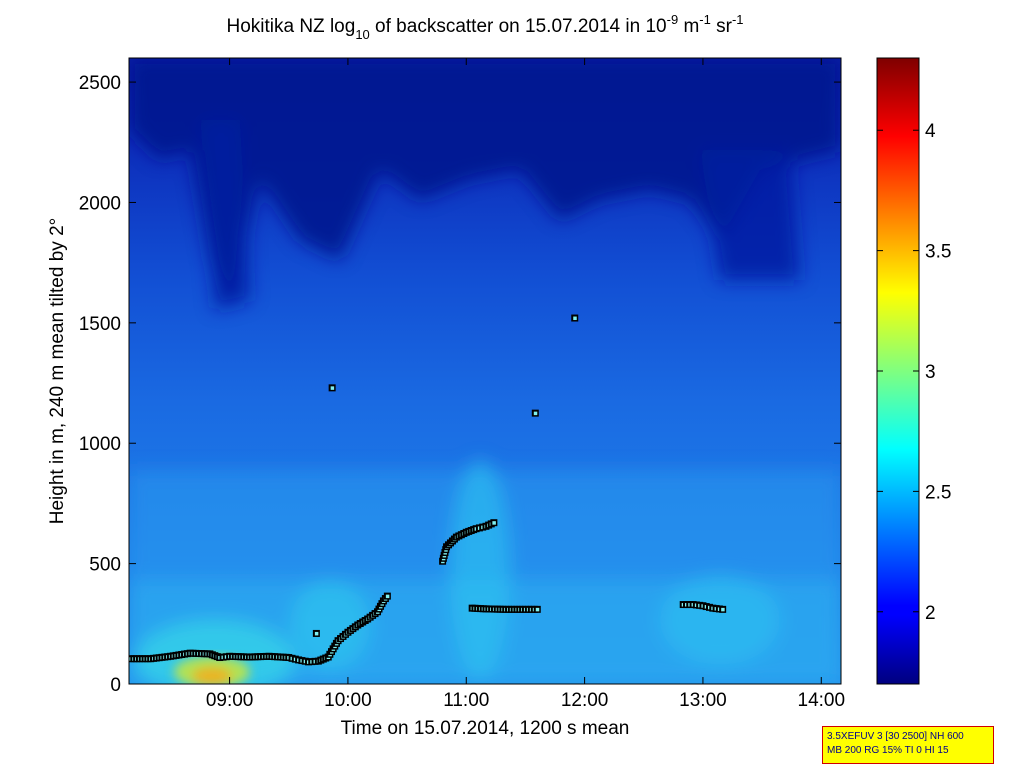 This screenshot has height=767, width=1023. What do you see at coordinates (703, 700) in the screenshot?
I see `x-tick-label: 13:00` at bounding box center [703, 700].